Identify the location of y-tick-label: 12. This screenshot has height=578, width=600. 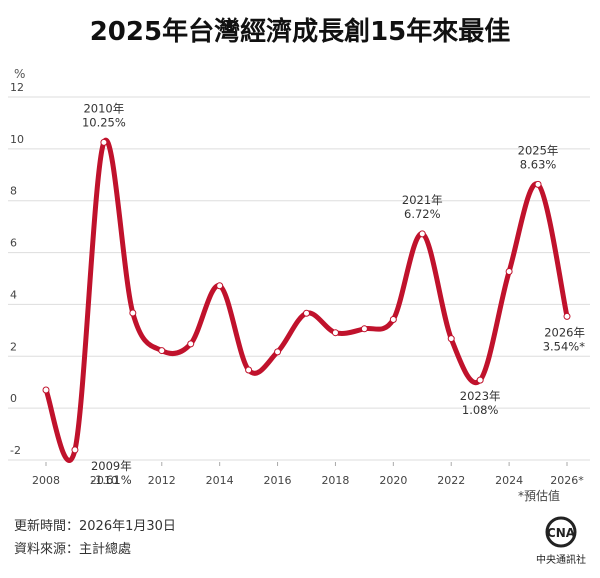
(17, 87).